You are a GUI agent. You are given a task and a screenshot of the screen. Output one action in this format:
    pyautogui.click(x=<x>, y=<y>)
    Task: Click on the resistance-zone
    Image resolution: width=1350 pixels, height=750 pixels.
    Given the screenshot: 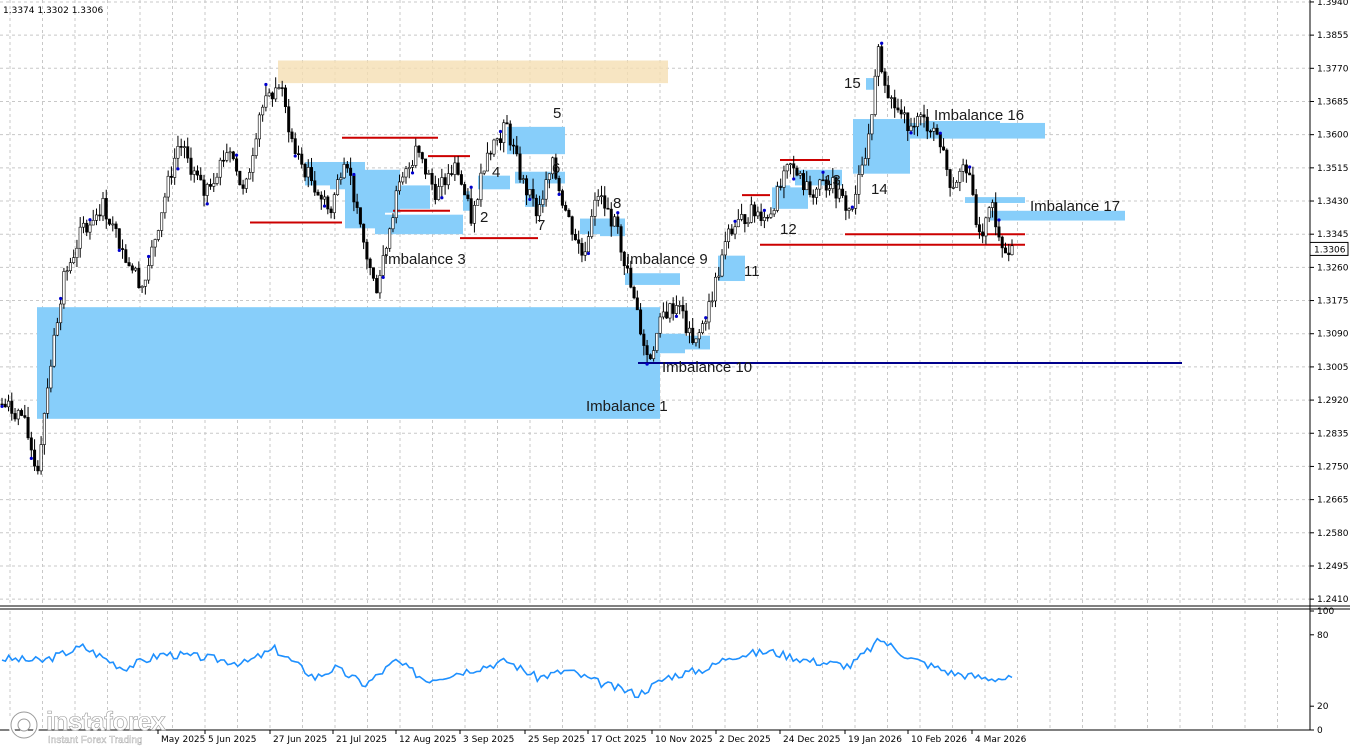 What is the action you would take?
    pyautogui.click(x=473, y=72)
    